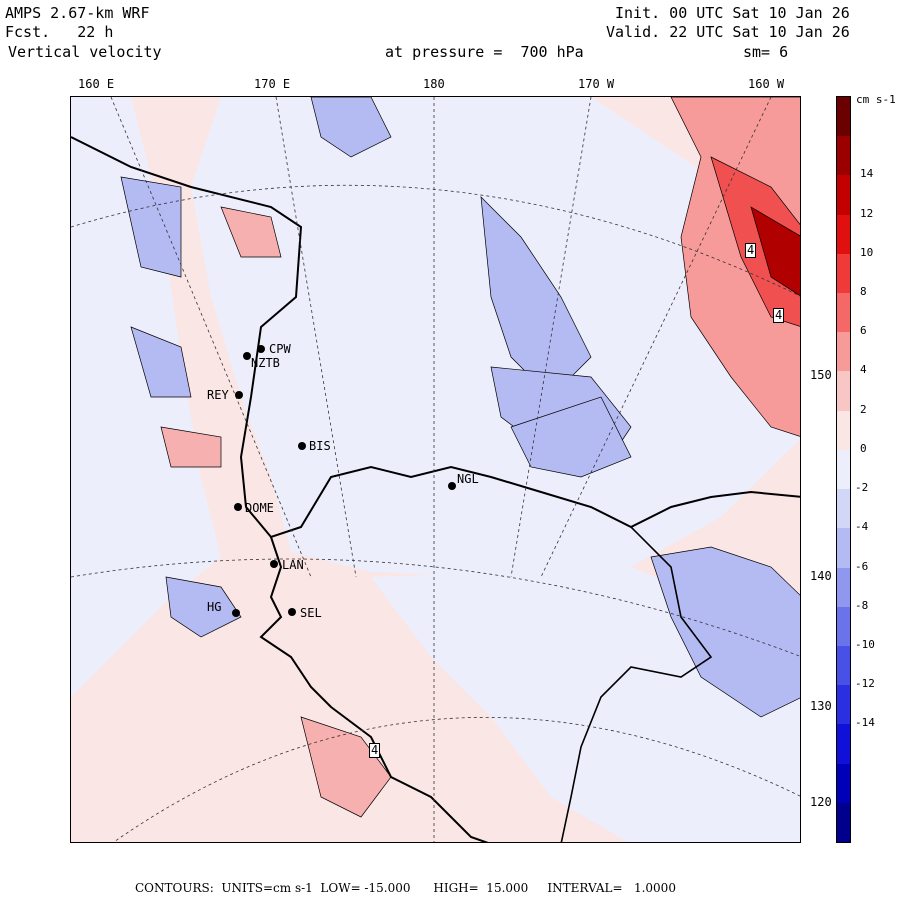 The width and height of the screenshot is (900, 900). What do you see at coordinates (862, 527) in the screenshot?
I see `colorbar-tick-label: -4` at bounding box center [862, 527].